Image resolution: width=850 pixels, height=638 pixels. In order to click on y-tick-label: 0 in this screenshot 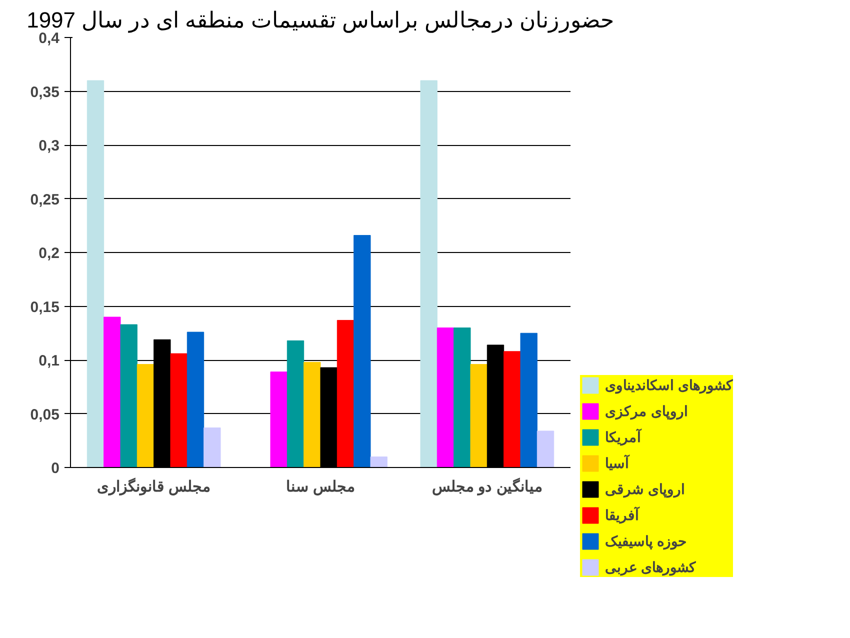, I will do `click(55, 468)`.